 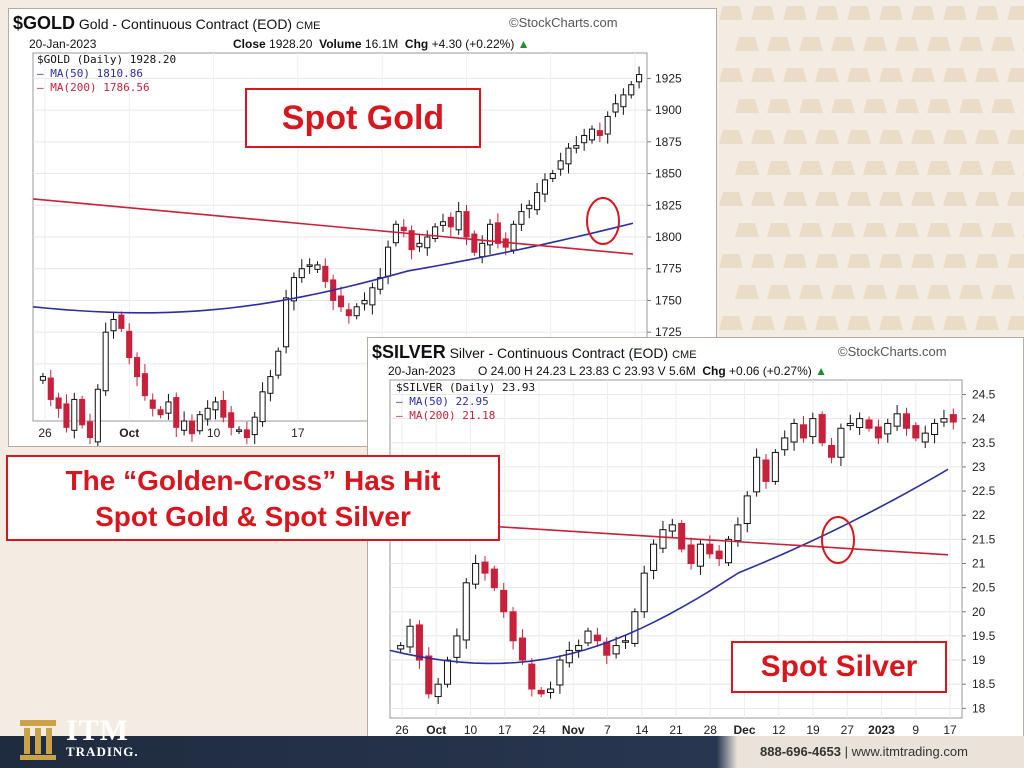 I want to click on y-tick-label: 24, so click(x=979, y=419).